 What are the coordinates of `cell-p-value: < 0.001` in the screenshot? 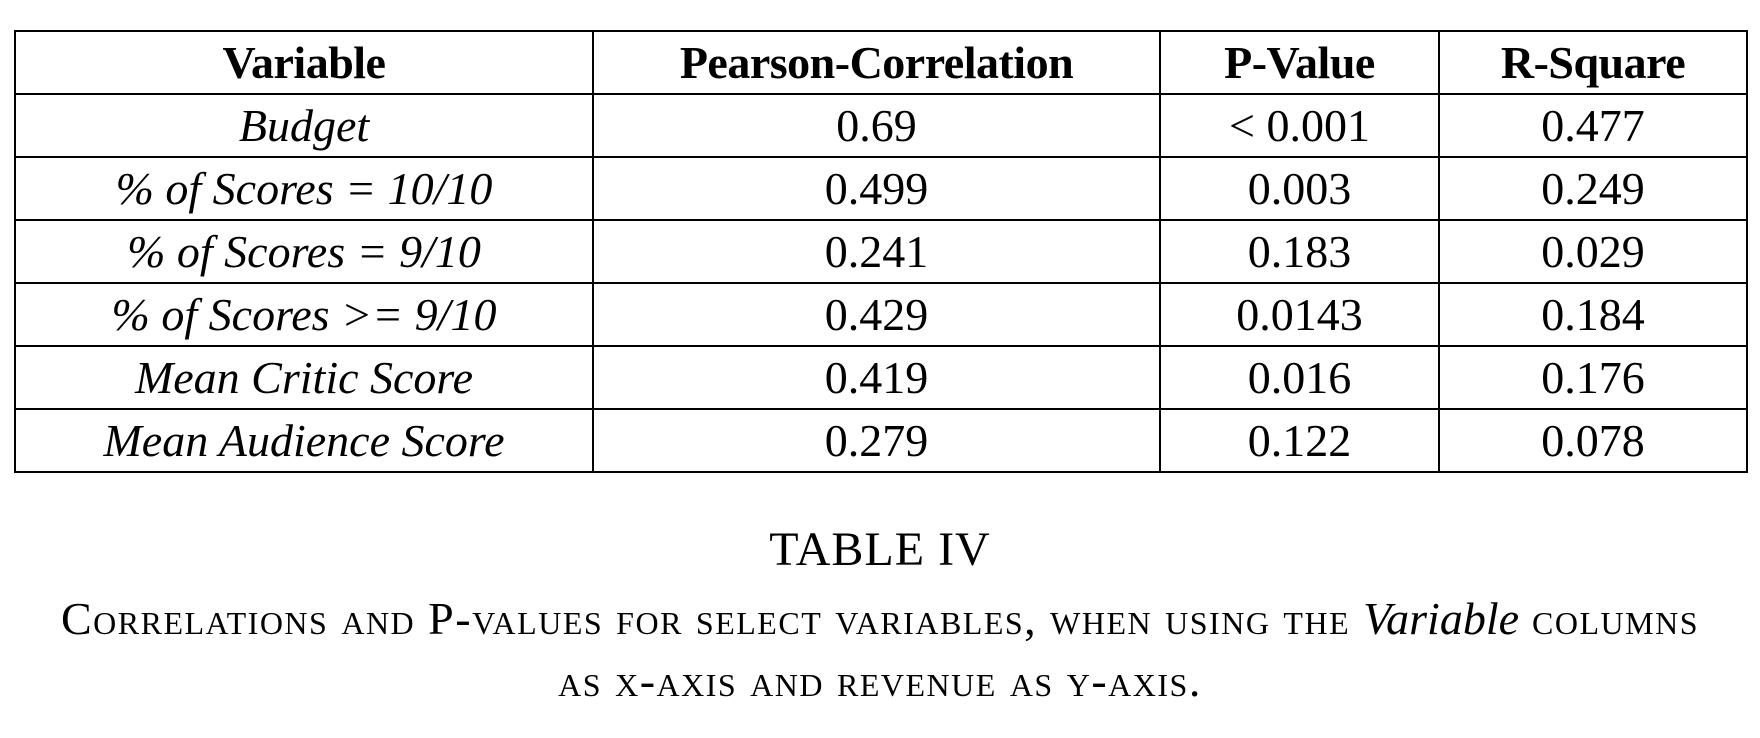 It's located at (1299, 125).